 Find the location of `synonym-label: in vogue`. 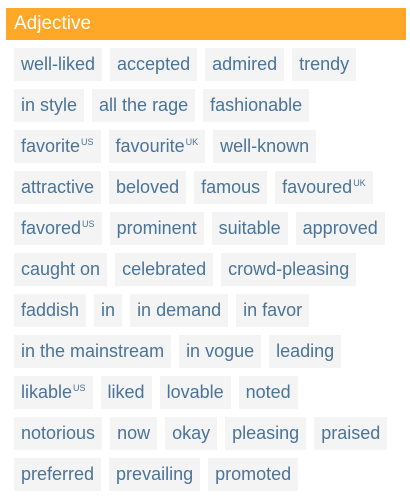

synonym-label: in vogue is located at coordinates (220, 351).